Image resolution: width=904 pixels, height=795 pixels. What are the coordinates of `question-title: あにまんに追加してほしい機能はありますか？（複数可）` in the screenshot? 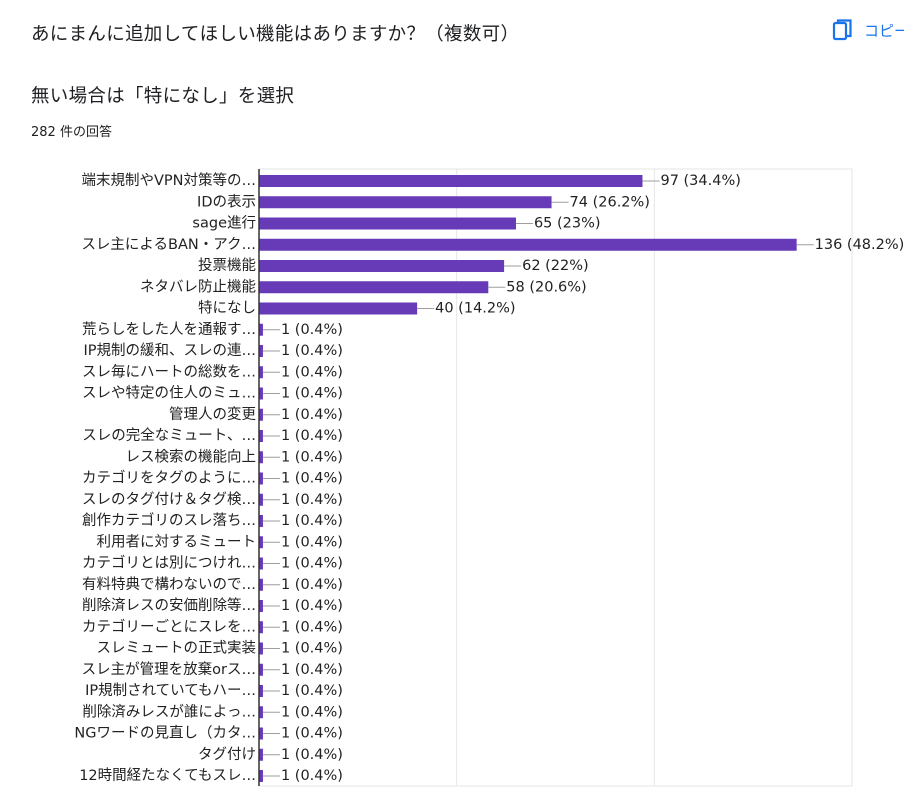 It's located at (275, 34).